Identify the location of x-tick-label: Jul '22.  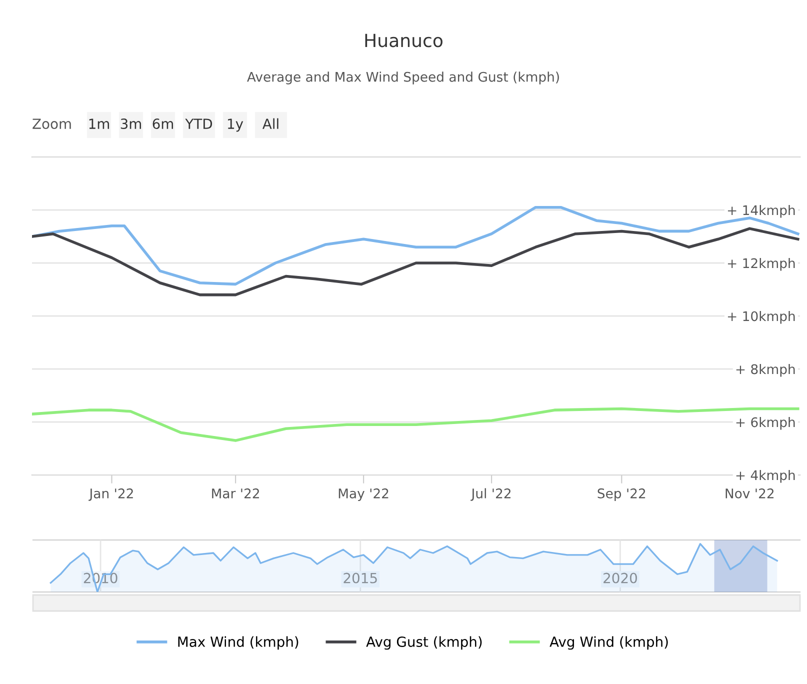
(490, 494).